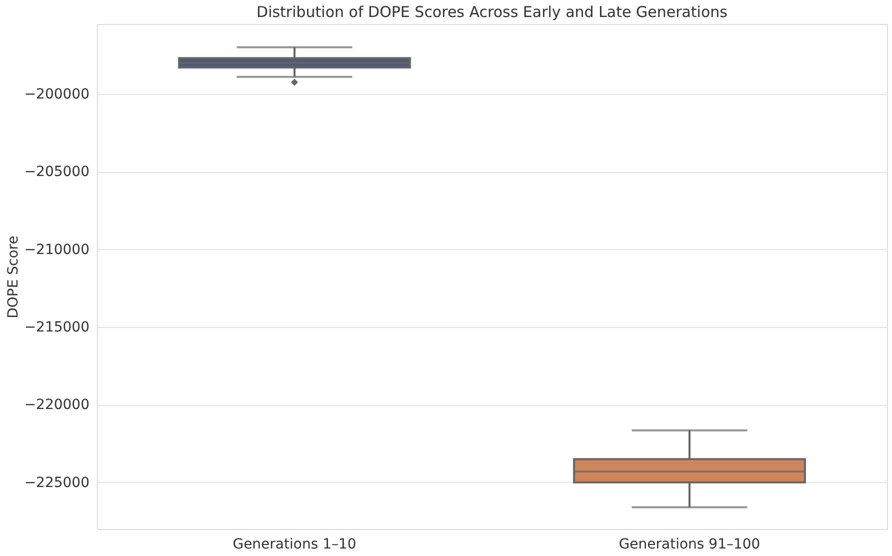  What do you see at coordinates (57, 94) in the screenshot?
I see `y-tick-label: −200000` at bounding box center [57, 94].